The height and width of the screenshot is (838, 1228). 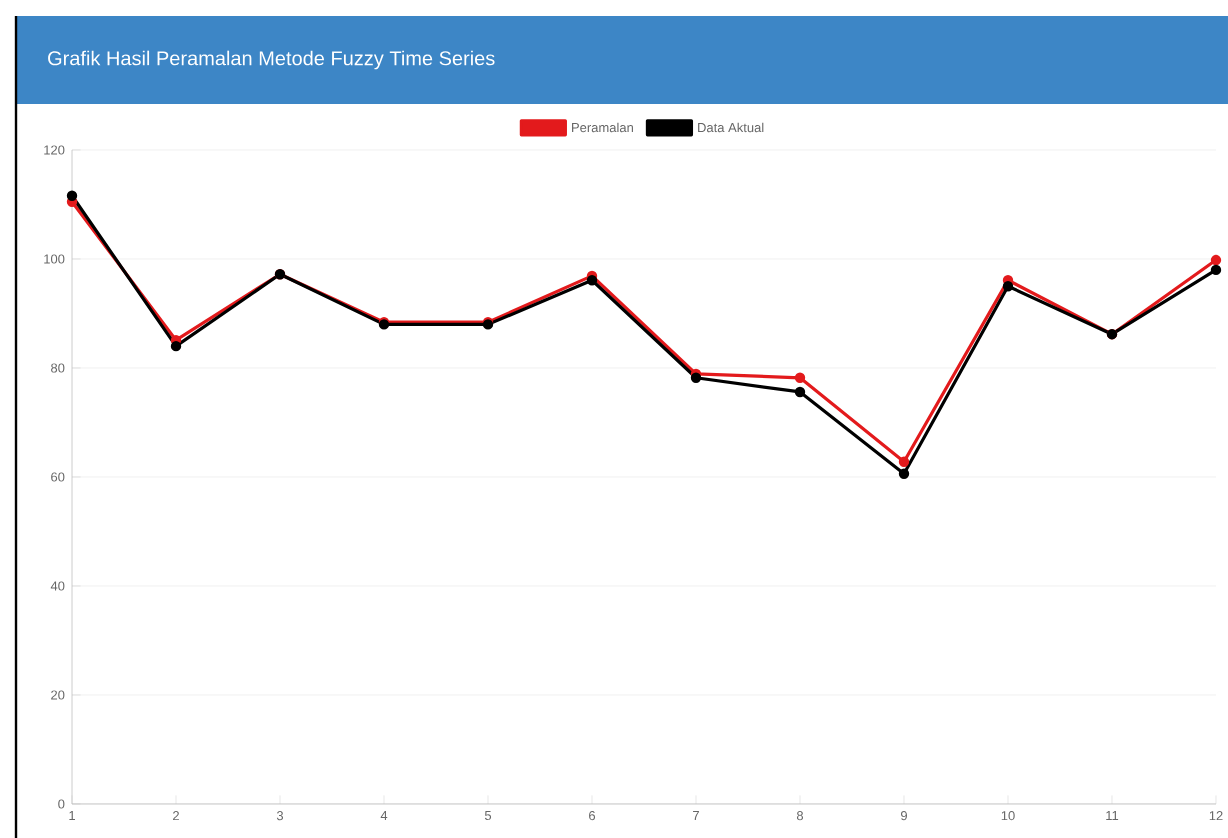 I want to click on chart-title: Grafik Hasil Peramalan Metode Fuzzy Time Series, so click(x=271, y=60).